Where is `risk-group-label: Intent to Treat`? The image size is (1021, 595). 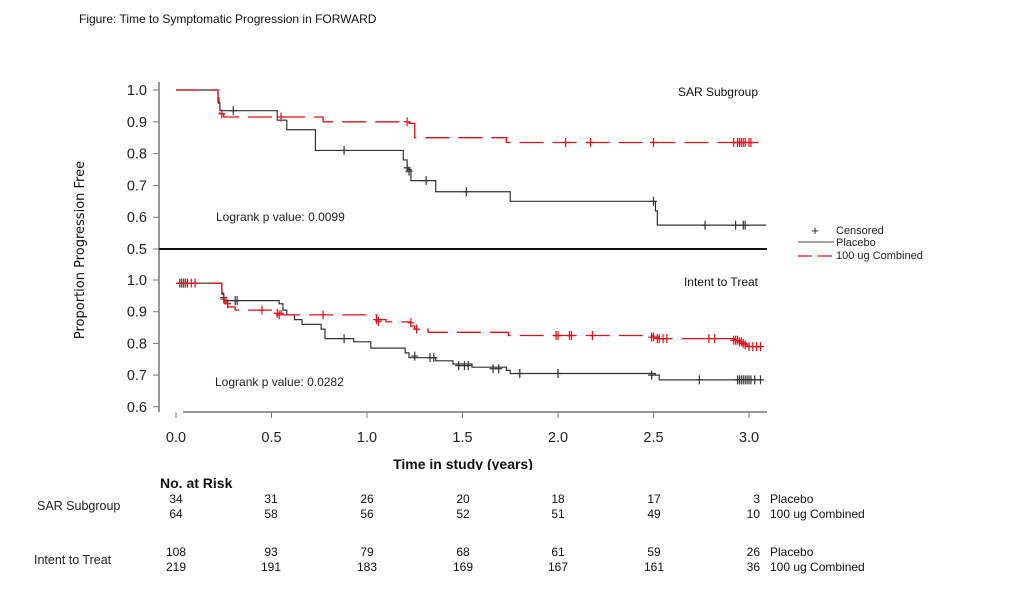 risk-group-label: Intent to Treat is located at coordinates (73, 560).